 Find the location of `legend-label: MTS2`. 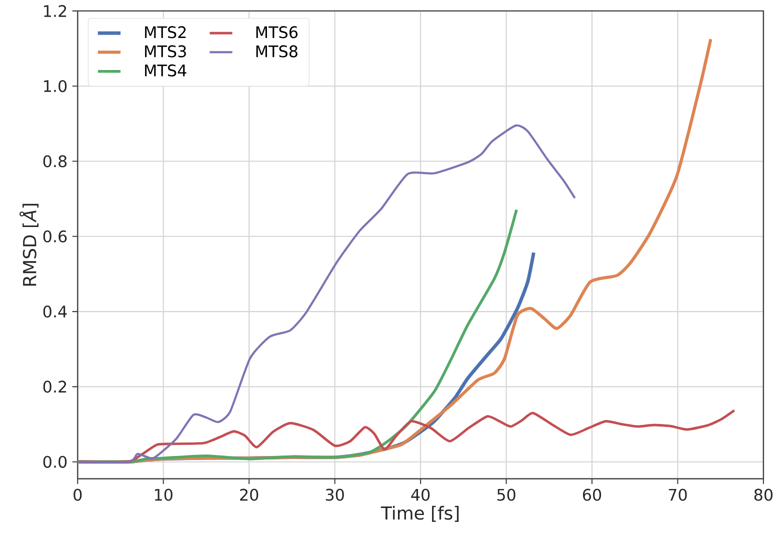

legend-label: MTS2 is located at coordinates (165, 32).